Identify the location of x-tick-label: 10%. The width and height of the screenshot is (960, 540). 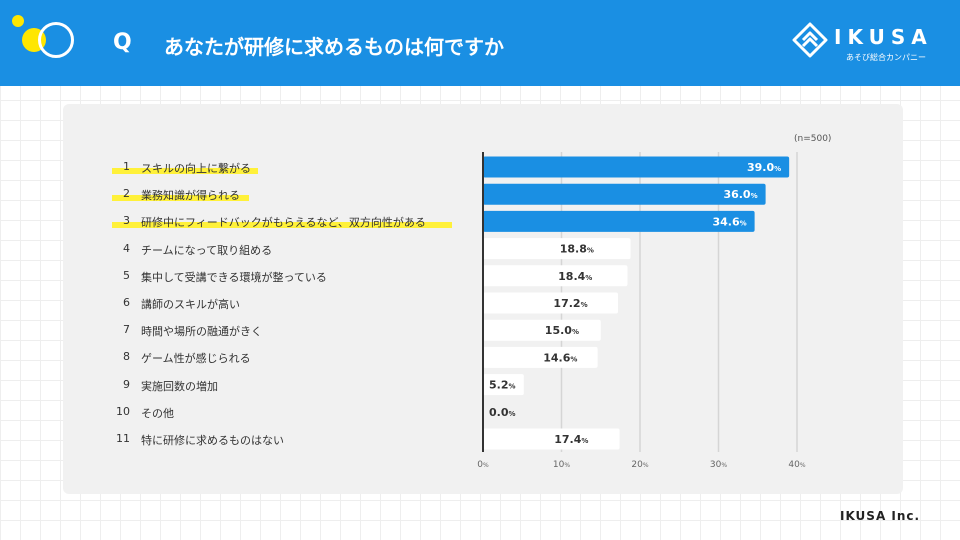
(561, 465).